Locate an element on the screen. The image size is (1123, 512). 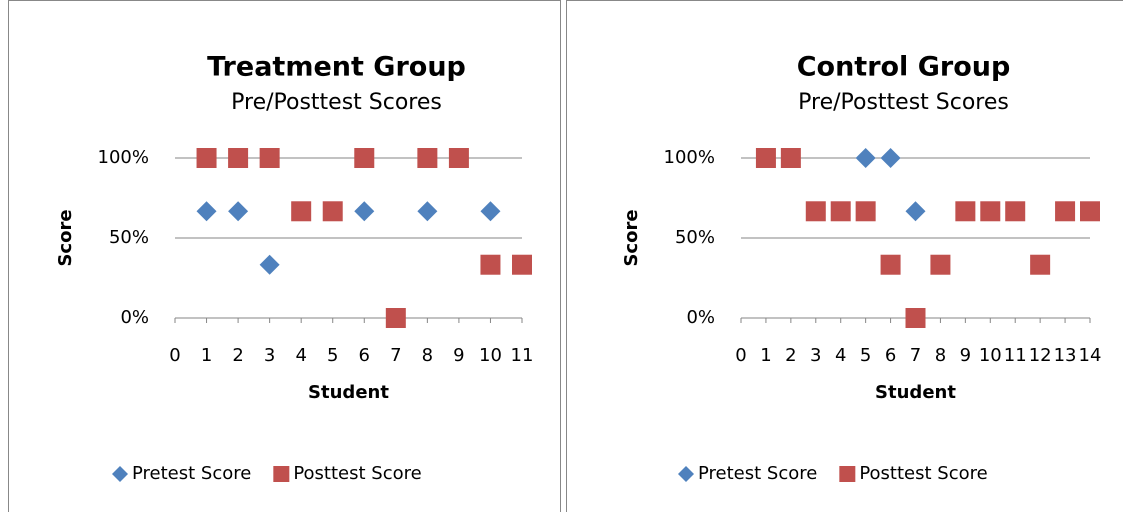
chart-title: Treatment Group is located at coordinates (336, 67).